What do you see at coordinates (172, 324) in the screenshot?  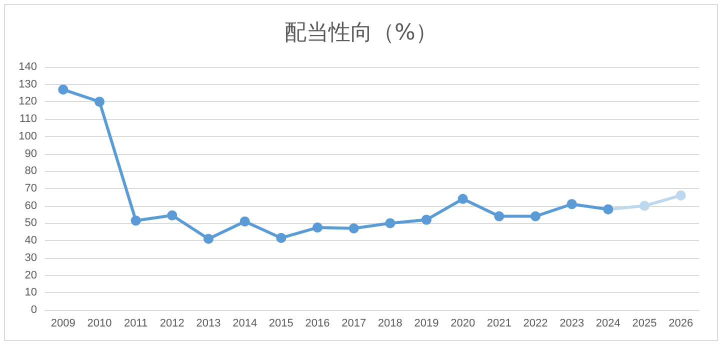 I see `x-tick-label: 2012` at bounding box center [172, 324].